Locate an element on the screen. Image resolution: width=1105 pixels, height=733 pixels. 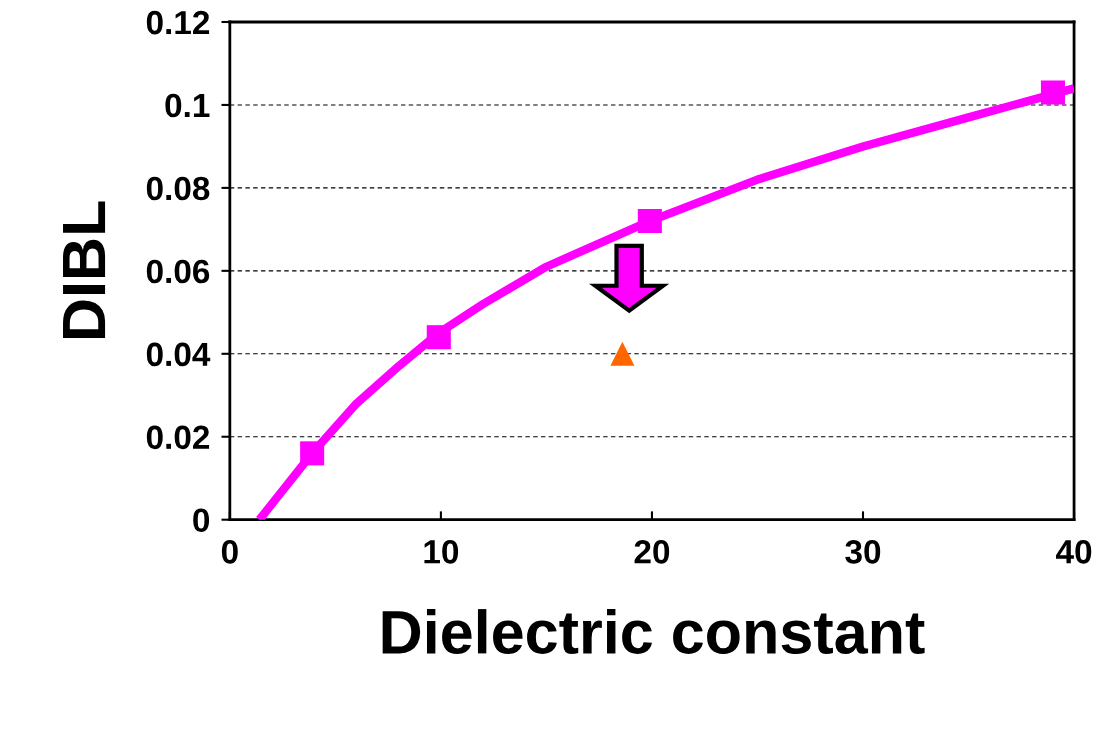
y-tick-label: 0.02 is located at coordinates (178, 437).